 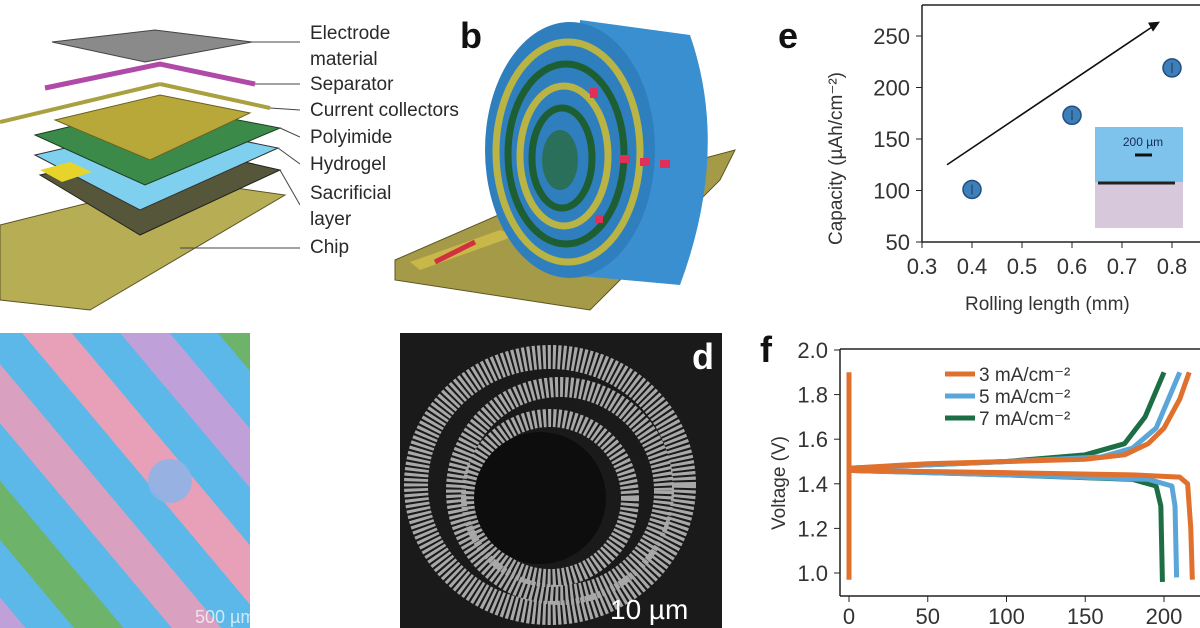 I want to click on sample-object, so click(x=170, y=481).